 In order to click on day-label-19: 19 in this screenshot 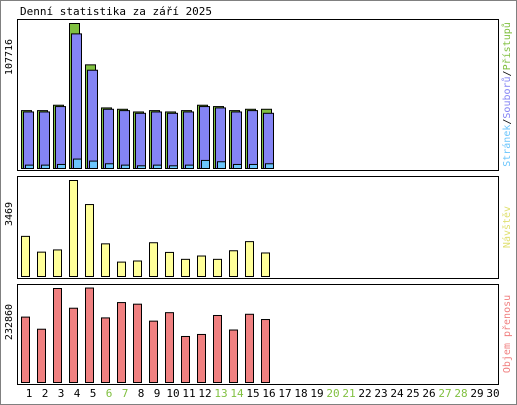, I will do `click(316, 393)`.